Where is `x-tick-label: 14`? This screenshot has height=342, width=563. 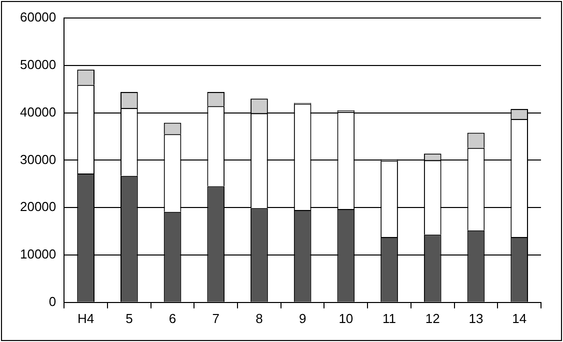
x-tick-label: 14 is located at coordinates (519, 318).